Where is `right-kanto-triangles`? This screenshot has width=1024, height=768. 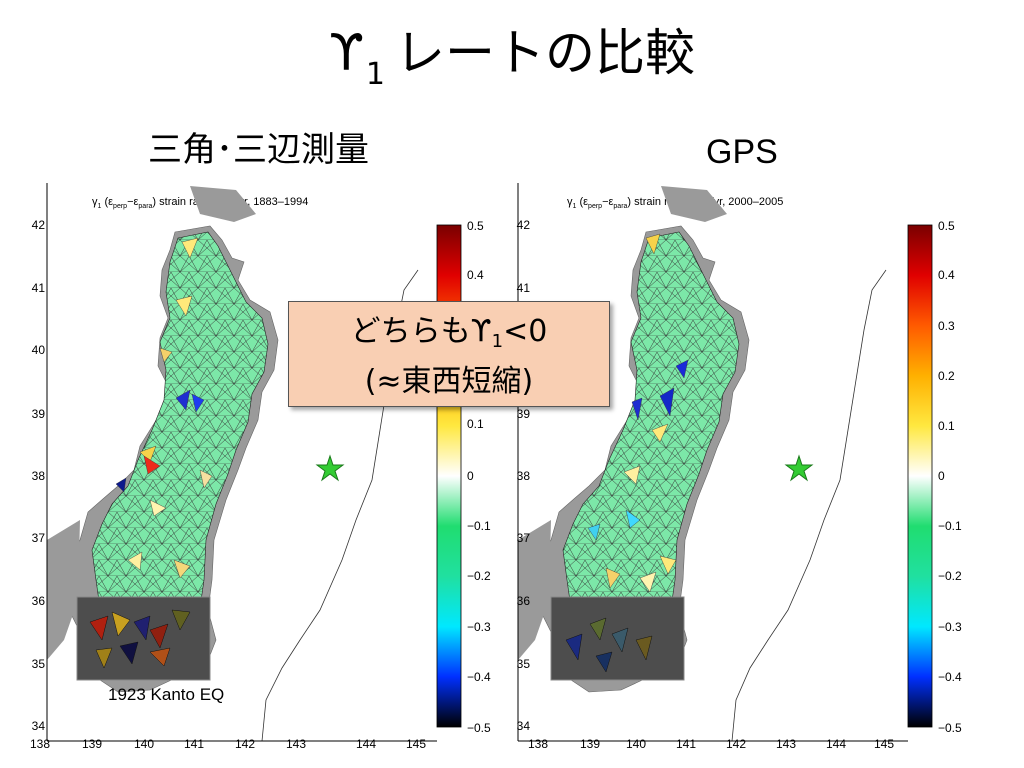
right-kanto-triangles is located at coordinates (609, 645).